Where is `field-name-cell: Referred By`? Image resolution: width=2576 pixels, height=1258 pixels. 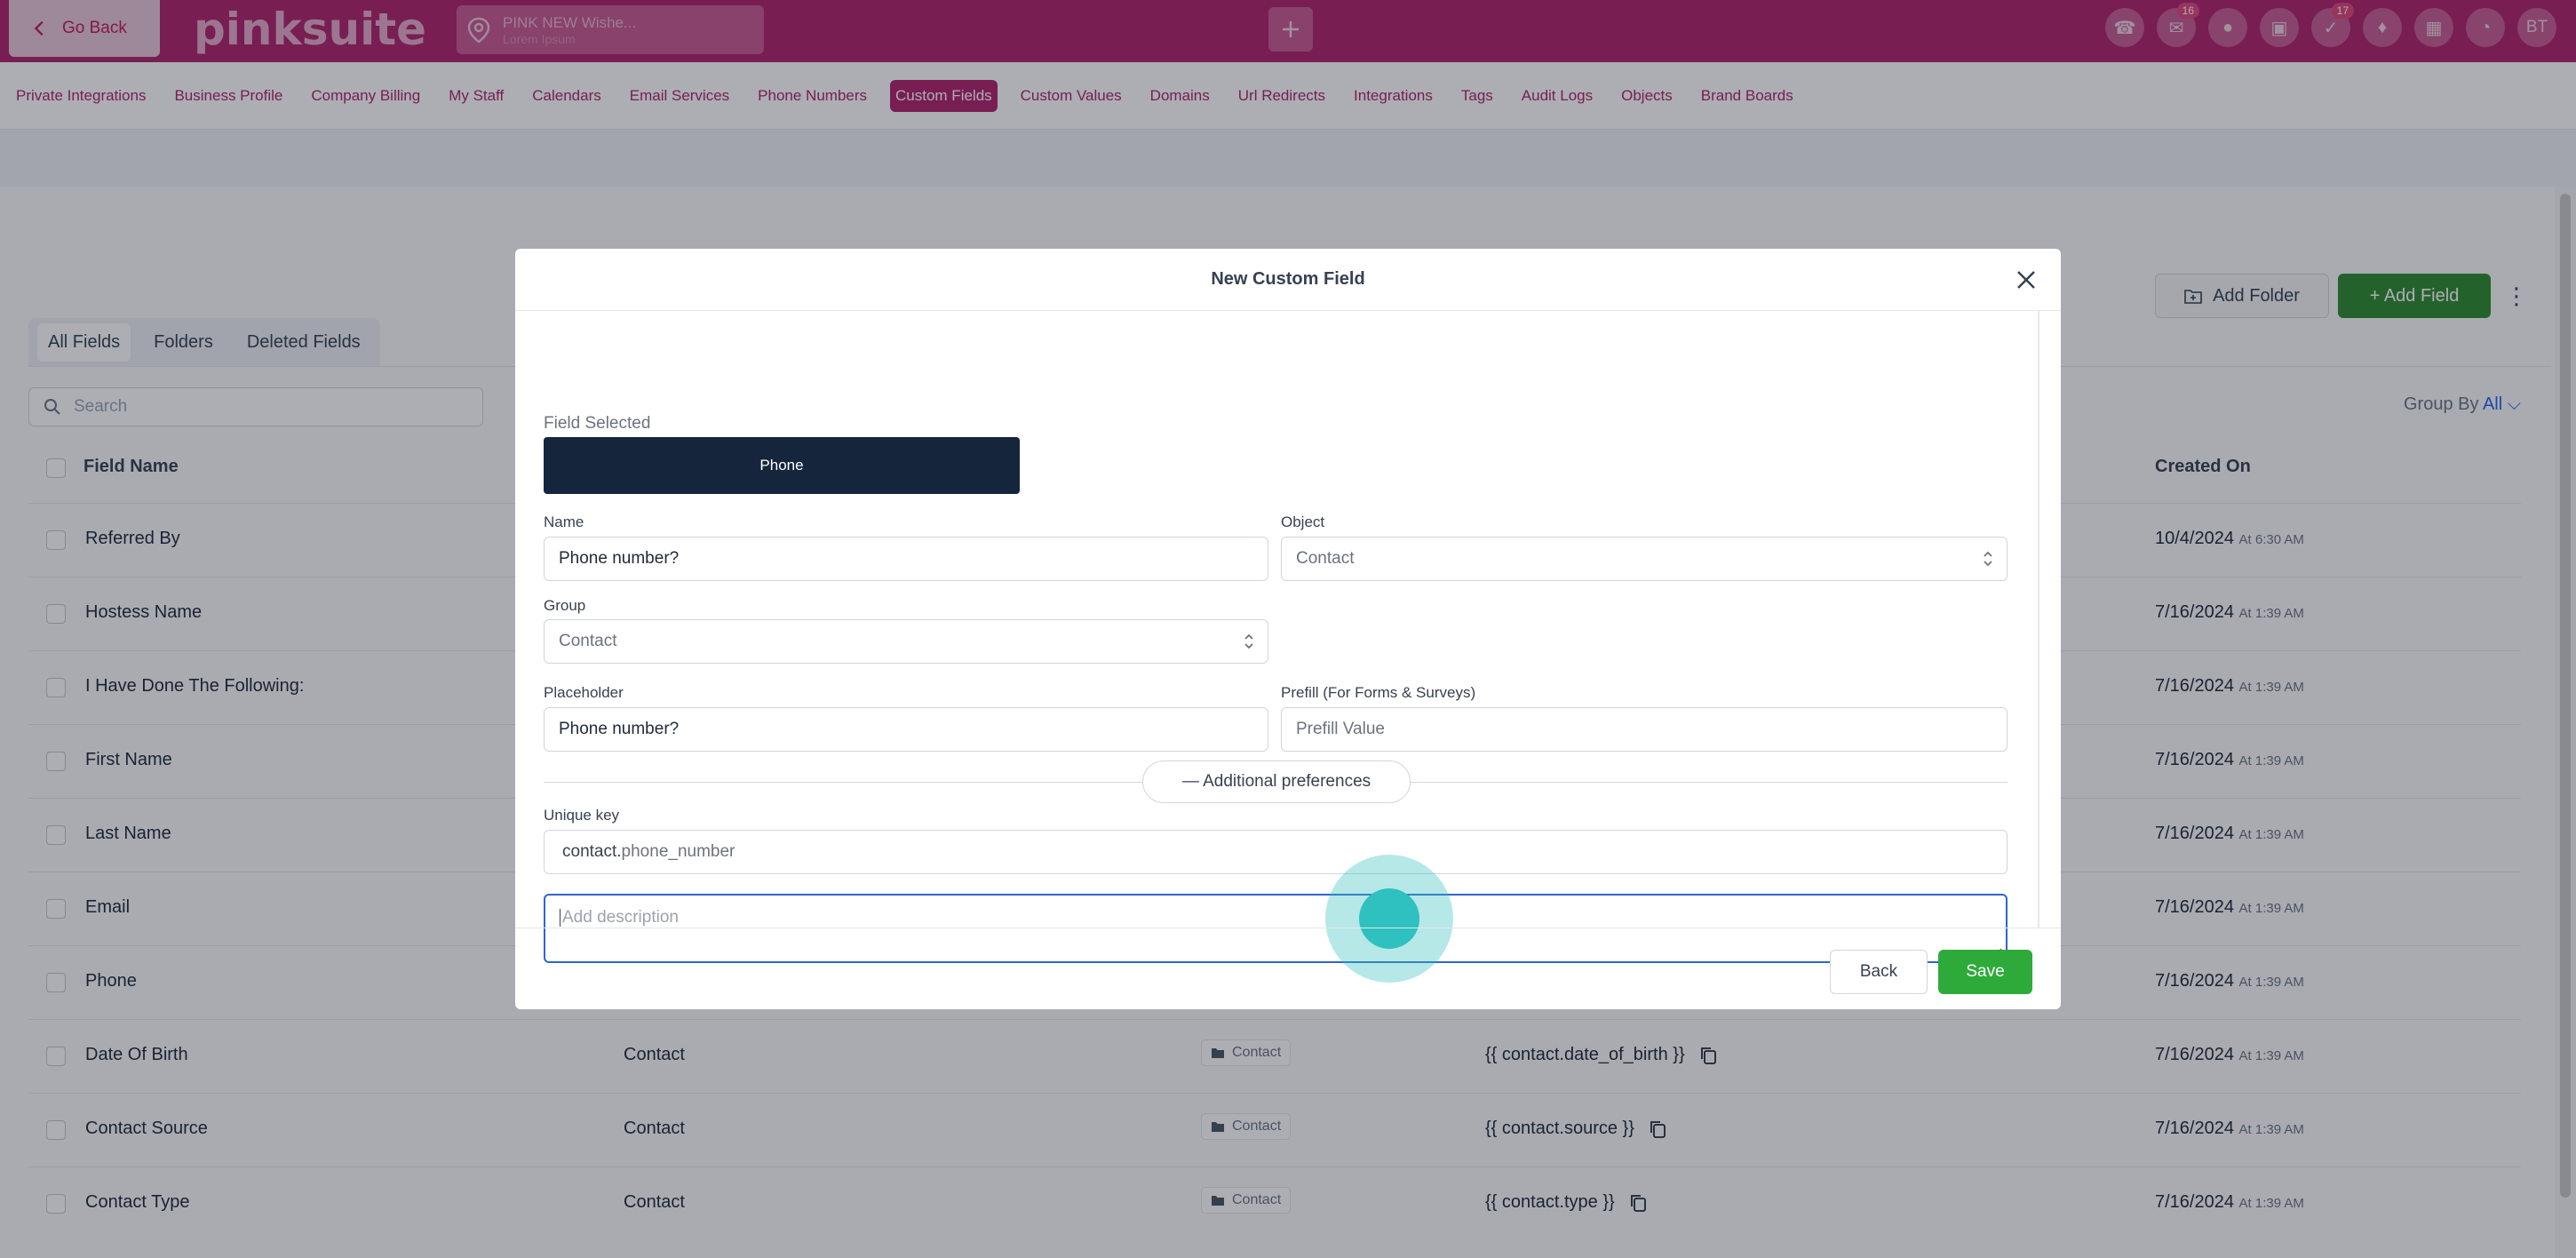
field-name-cell: Referred By is located at coordinates (132, 538).